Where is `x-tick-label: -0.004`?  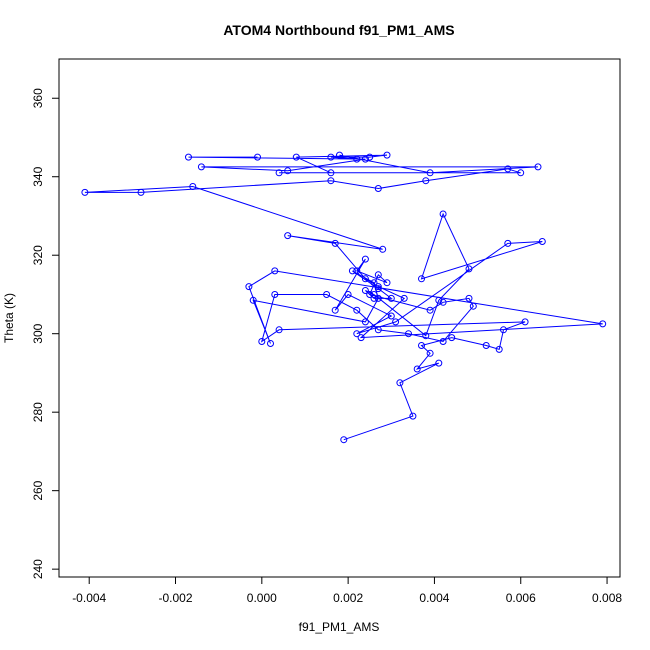 x-tick-label: -0.004 is located at coordinates (89, 598).